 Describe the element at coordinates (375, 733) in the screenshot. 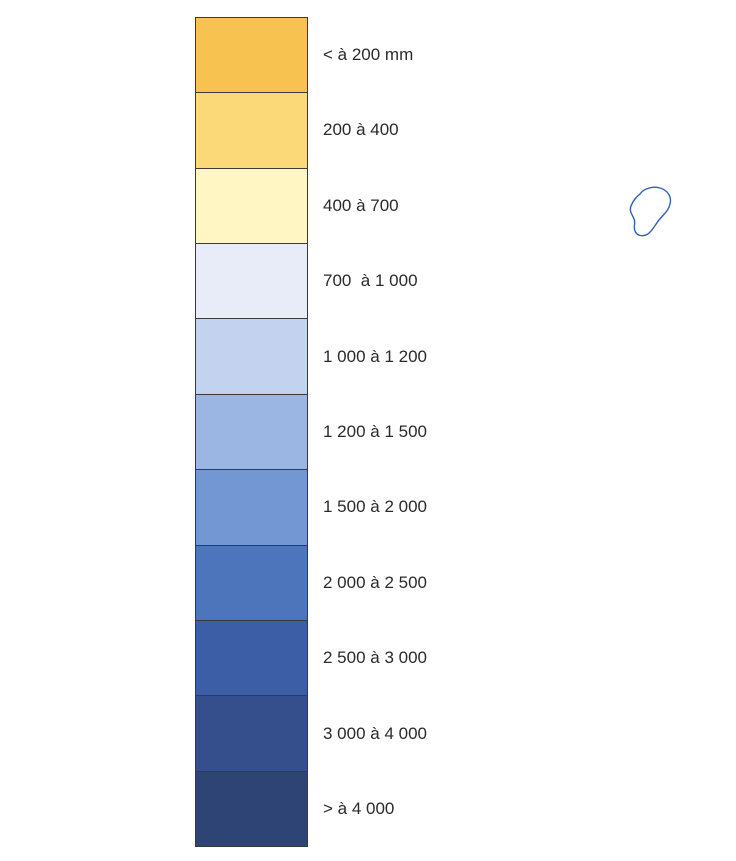

I see `legend-label-10: 3 000 à 4 000` at that location.